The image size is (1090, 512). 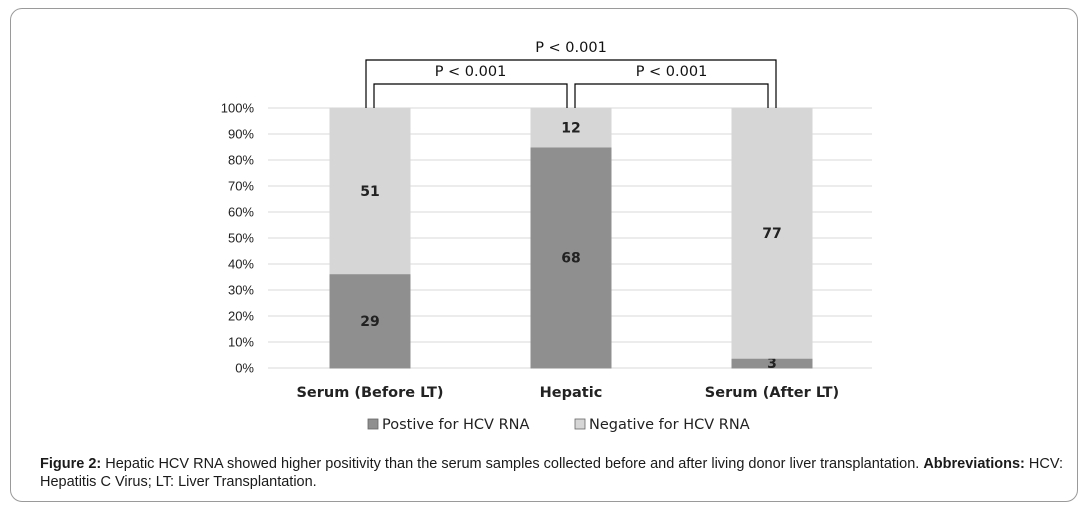 I want to click on data-label: 12, so click(x=570, y=129).